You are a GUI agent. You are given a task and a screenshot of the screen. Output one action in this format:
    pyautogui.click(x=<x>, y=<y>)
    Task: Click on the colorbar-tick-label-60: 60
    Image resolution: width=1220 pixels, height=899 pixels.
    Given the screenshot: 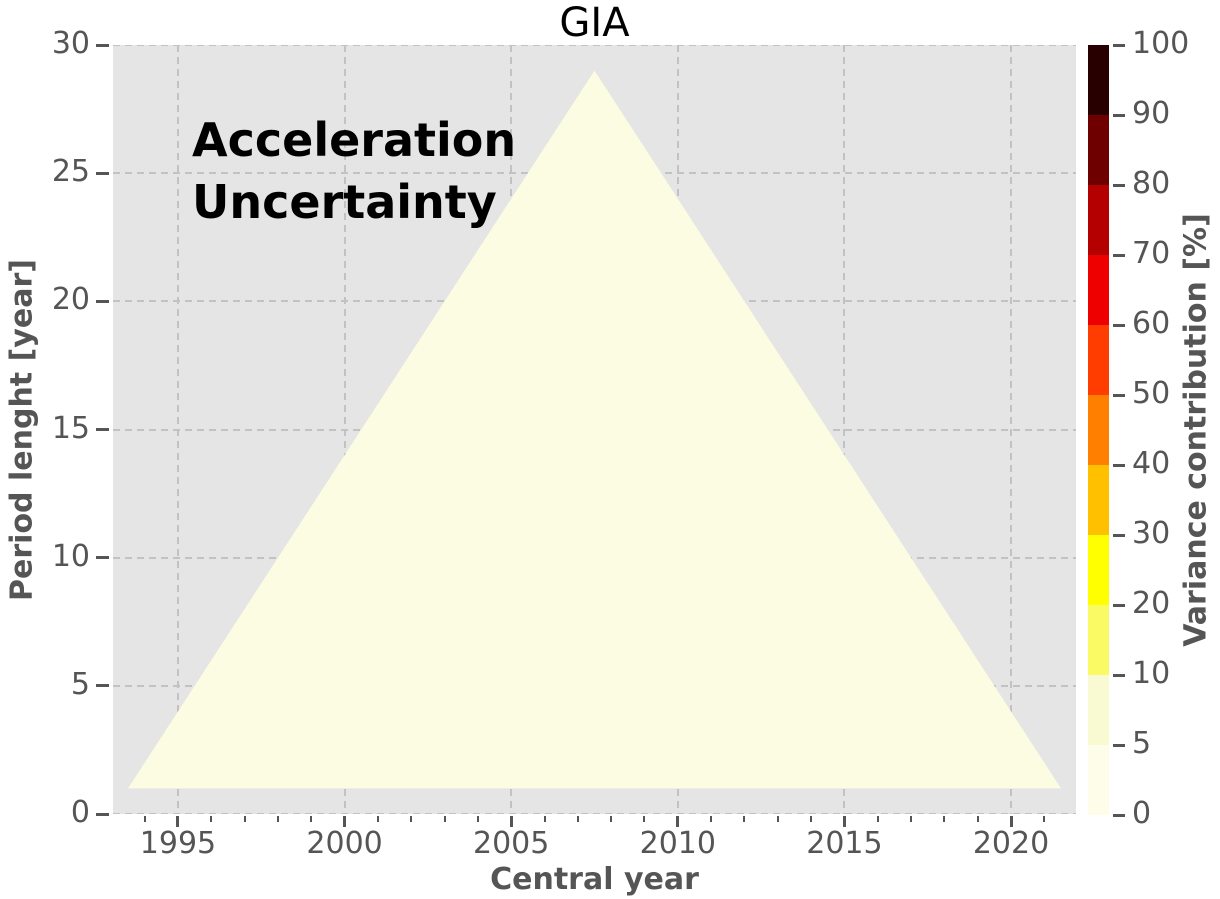 What is the action you would take?
    pyautogui.click(x=1151, y=323)
    